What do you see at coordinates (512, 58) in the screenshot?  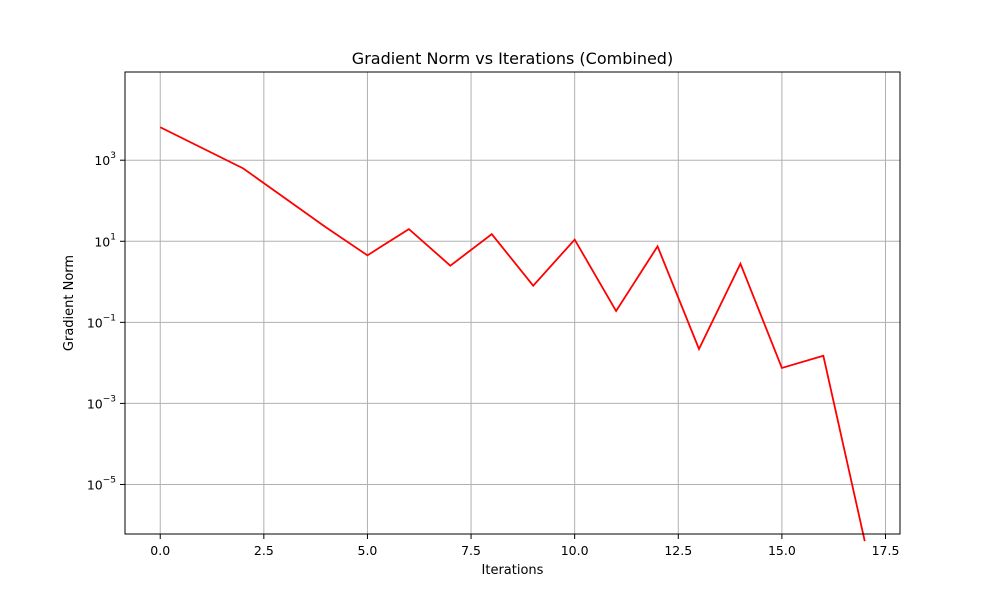 I see `chart-title: Gradient Norm vs Iterations (Combined)` at bounding box center [512, 58].